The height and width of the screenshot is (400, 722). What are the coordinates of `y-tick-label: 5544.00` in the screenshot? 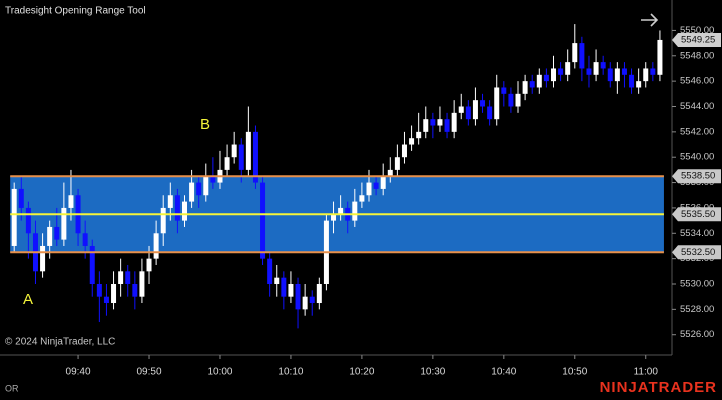 It's located at (697, 106).